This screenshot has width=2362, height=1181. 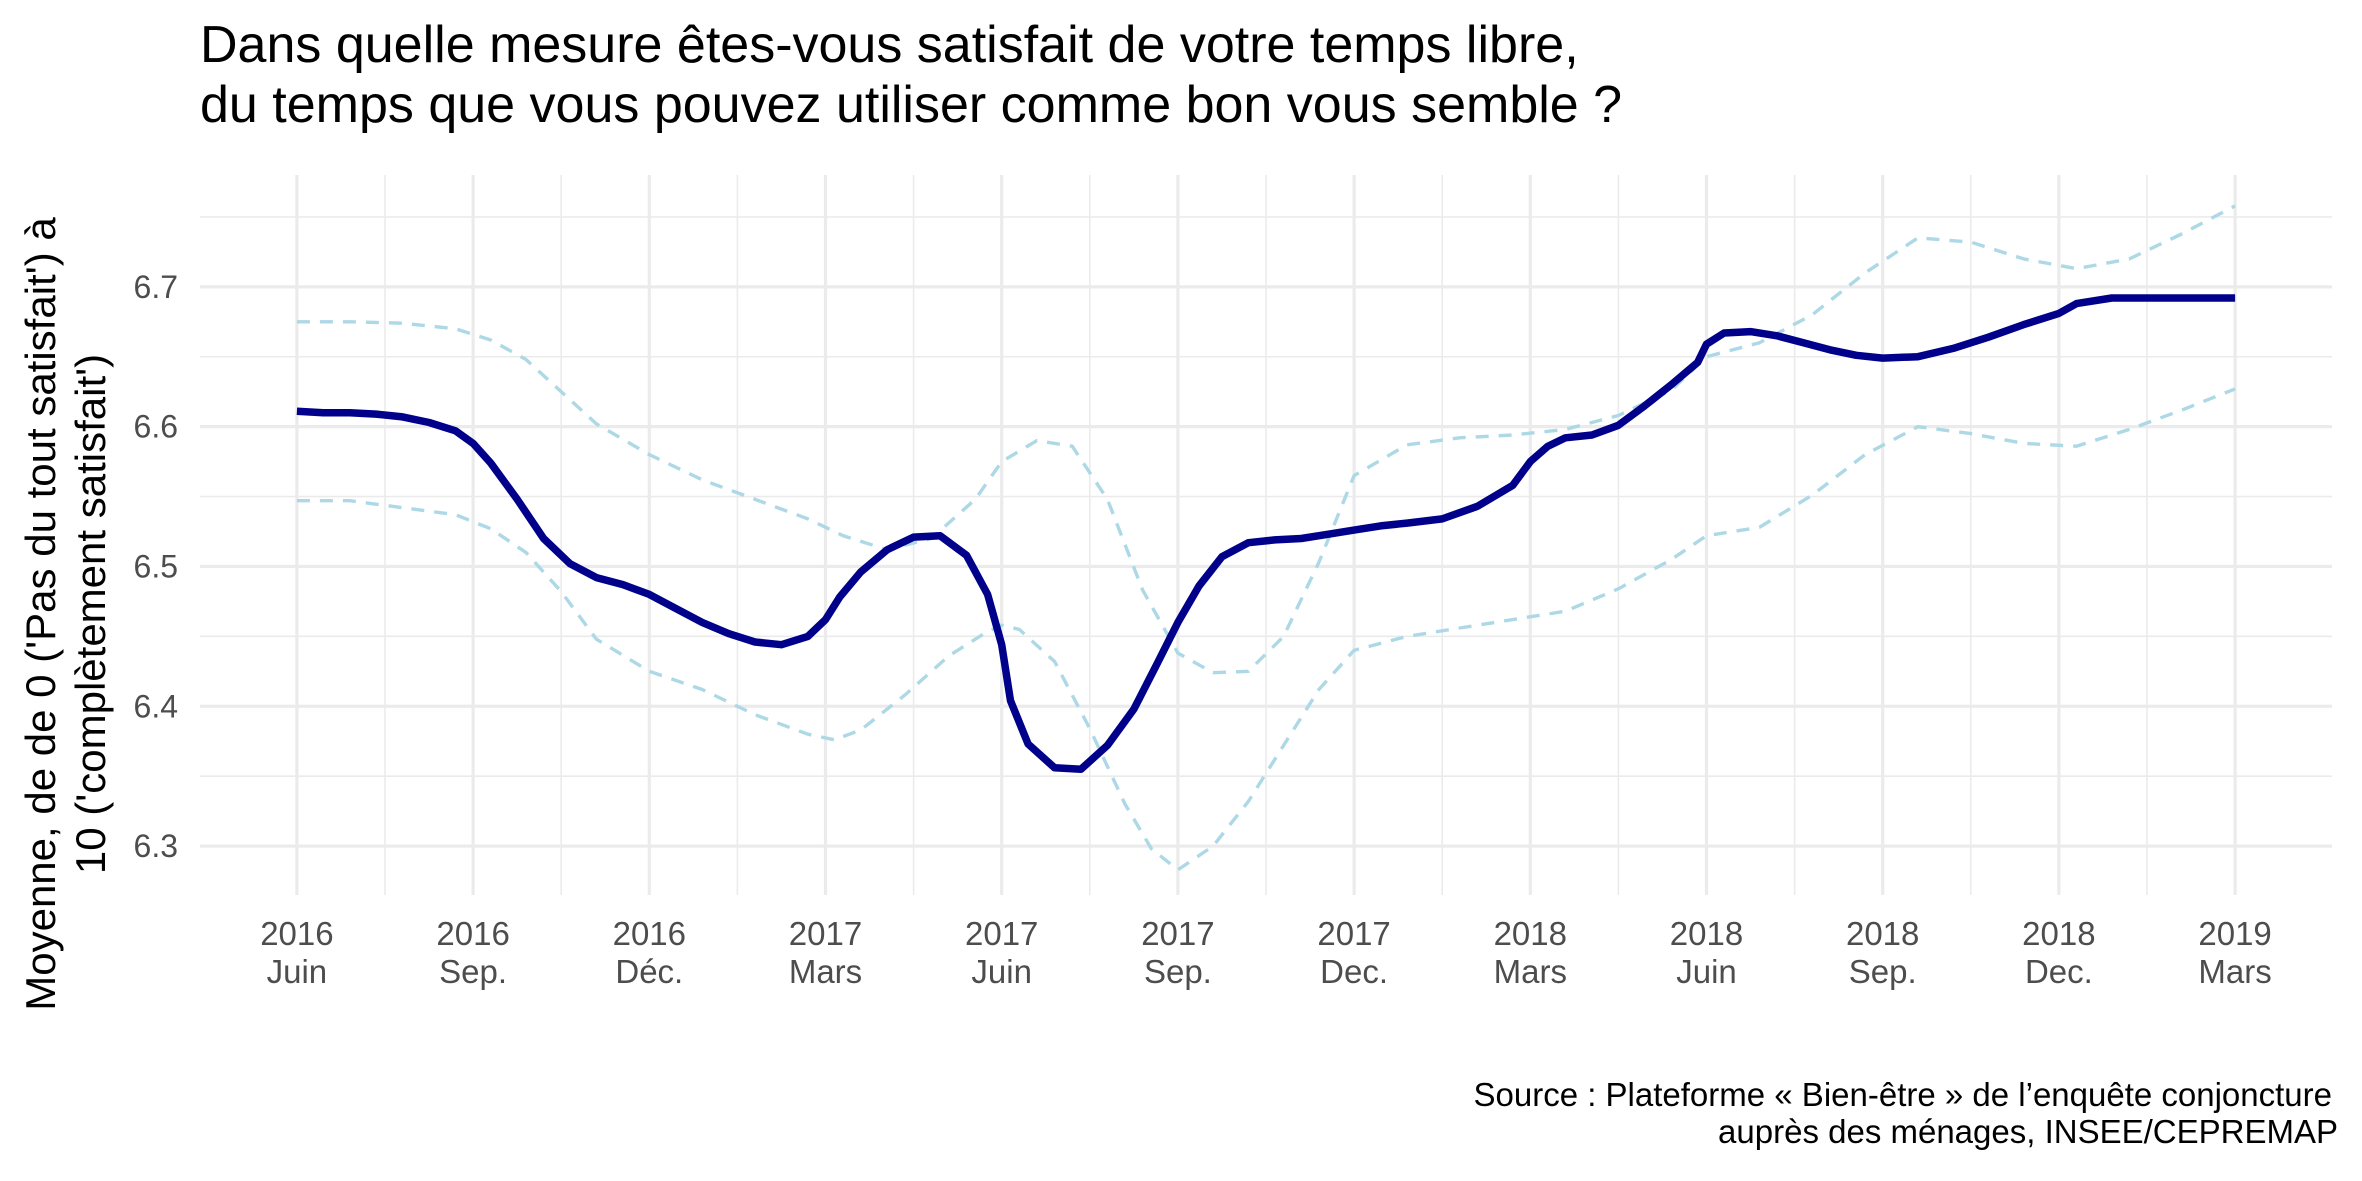 I want to click on x-tick-label: 2017 Sep., so click(x=1177, y=952).